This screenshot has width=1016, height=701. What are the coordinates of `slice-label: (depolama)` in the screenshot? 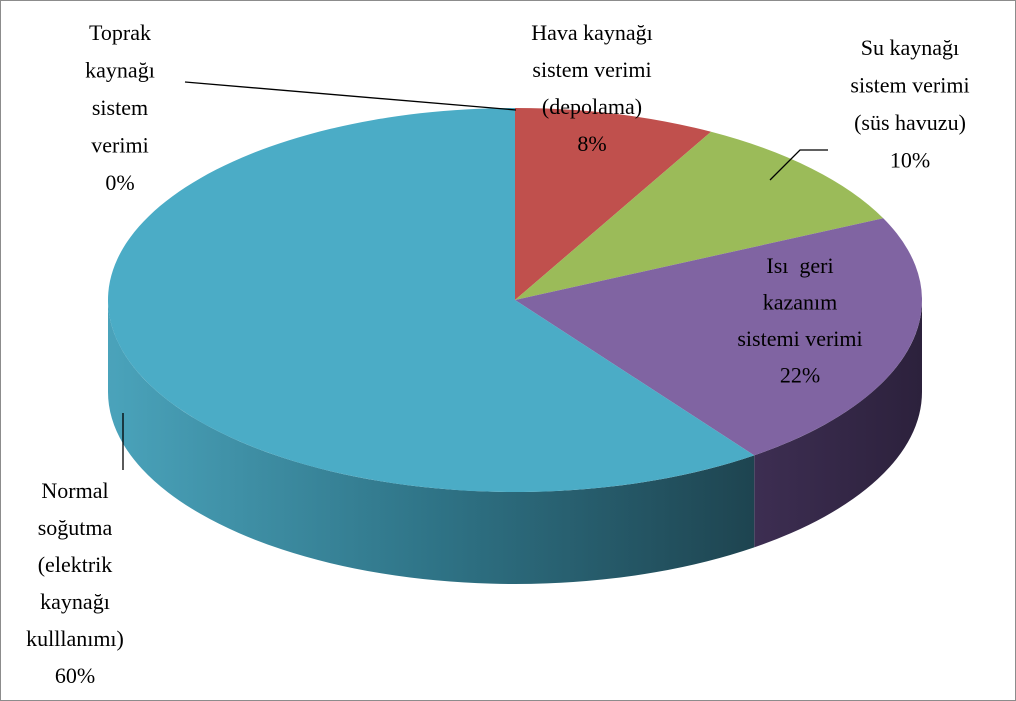 It's located at (592, 106).